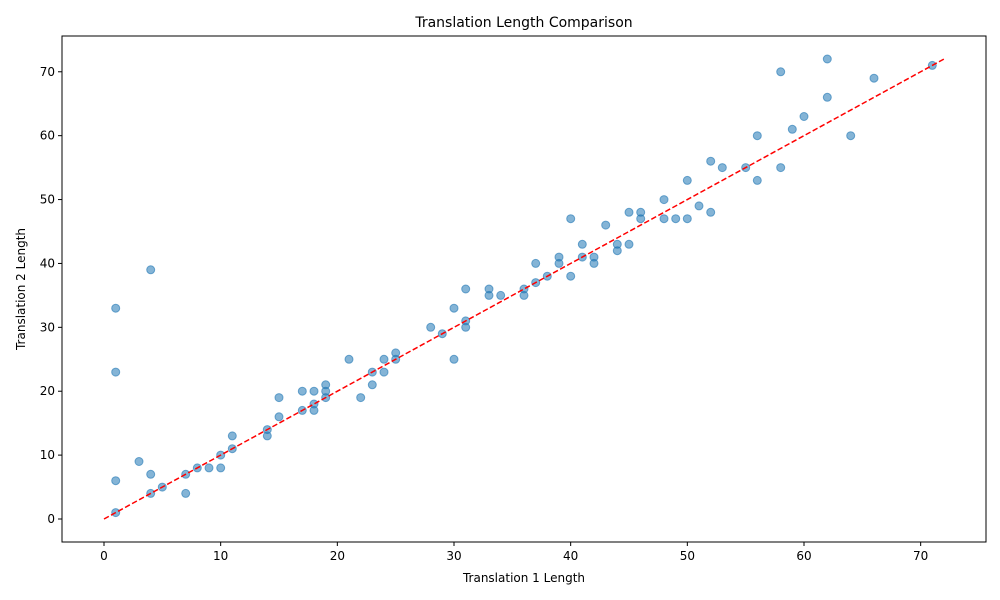  Describe the element at coordinates (47, 455) in the screenshot. I see `y-tick-label: 10` at that location.